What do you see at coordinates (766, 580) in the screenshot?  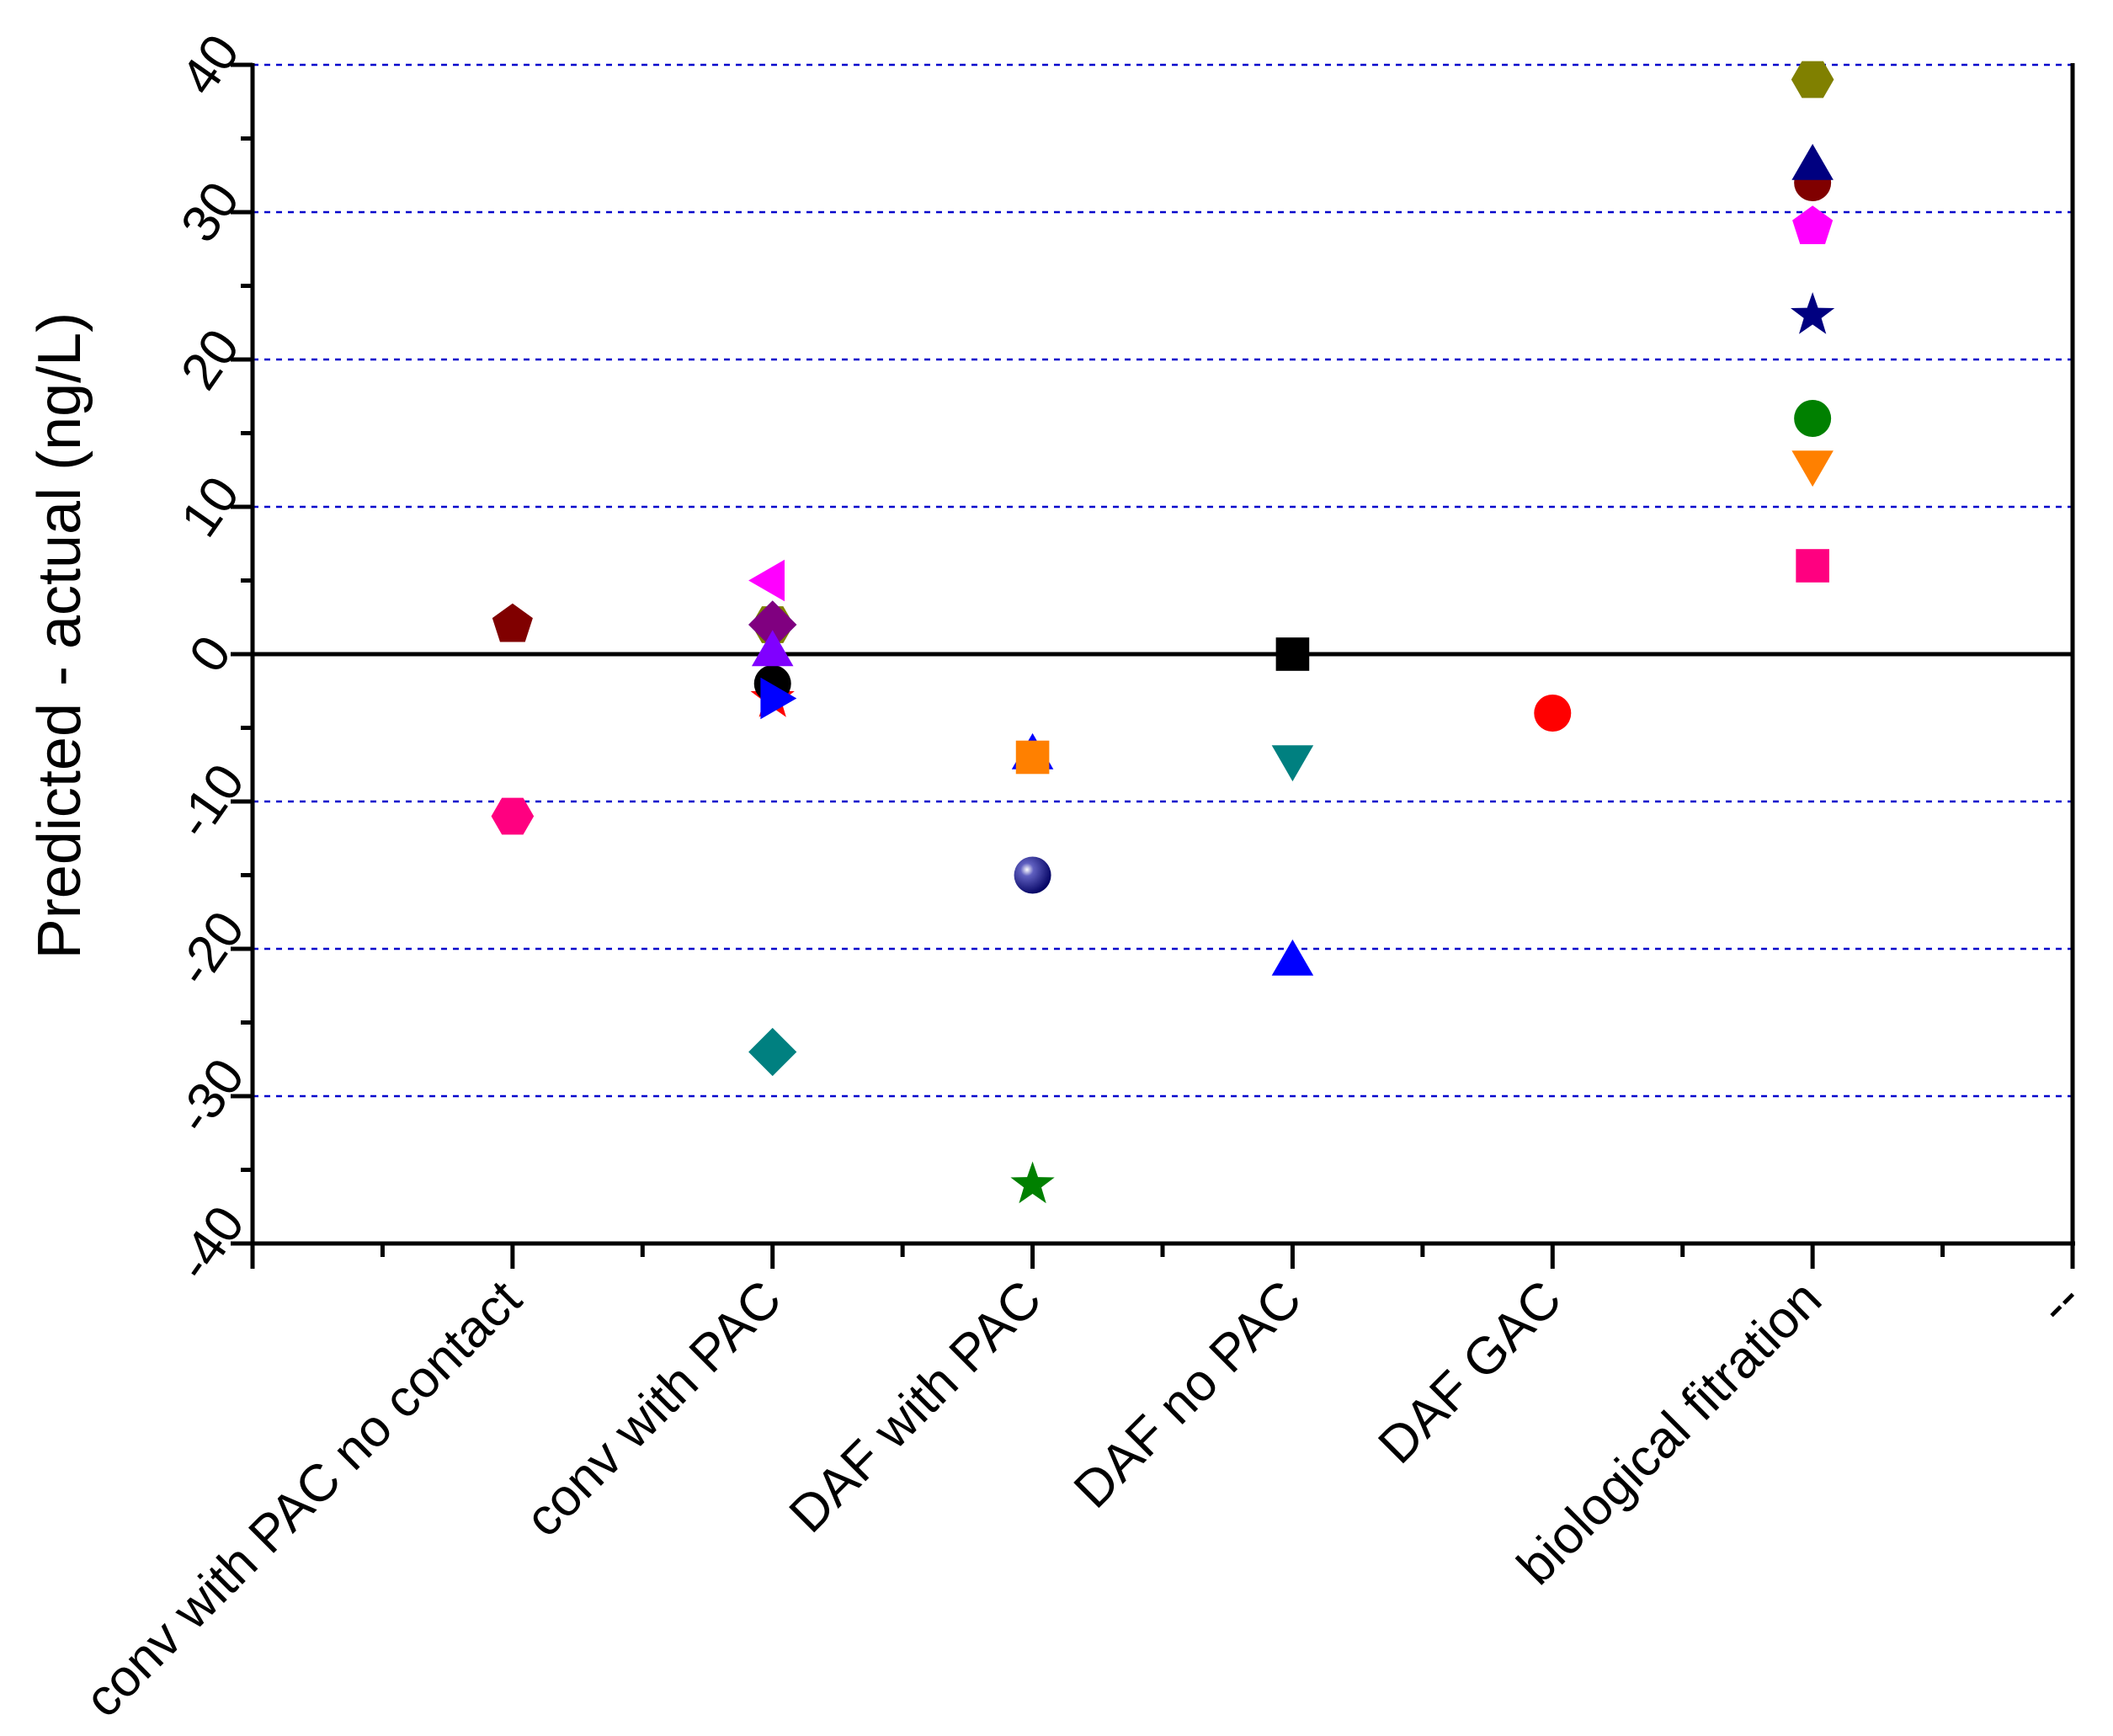 I see `data-point-triangle-left` at bounding box center [766, 580].